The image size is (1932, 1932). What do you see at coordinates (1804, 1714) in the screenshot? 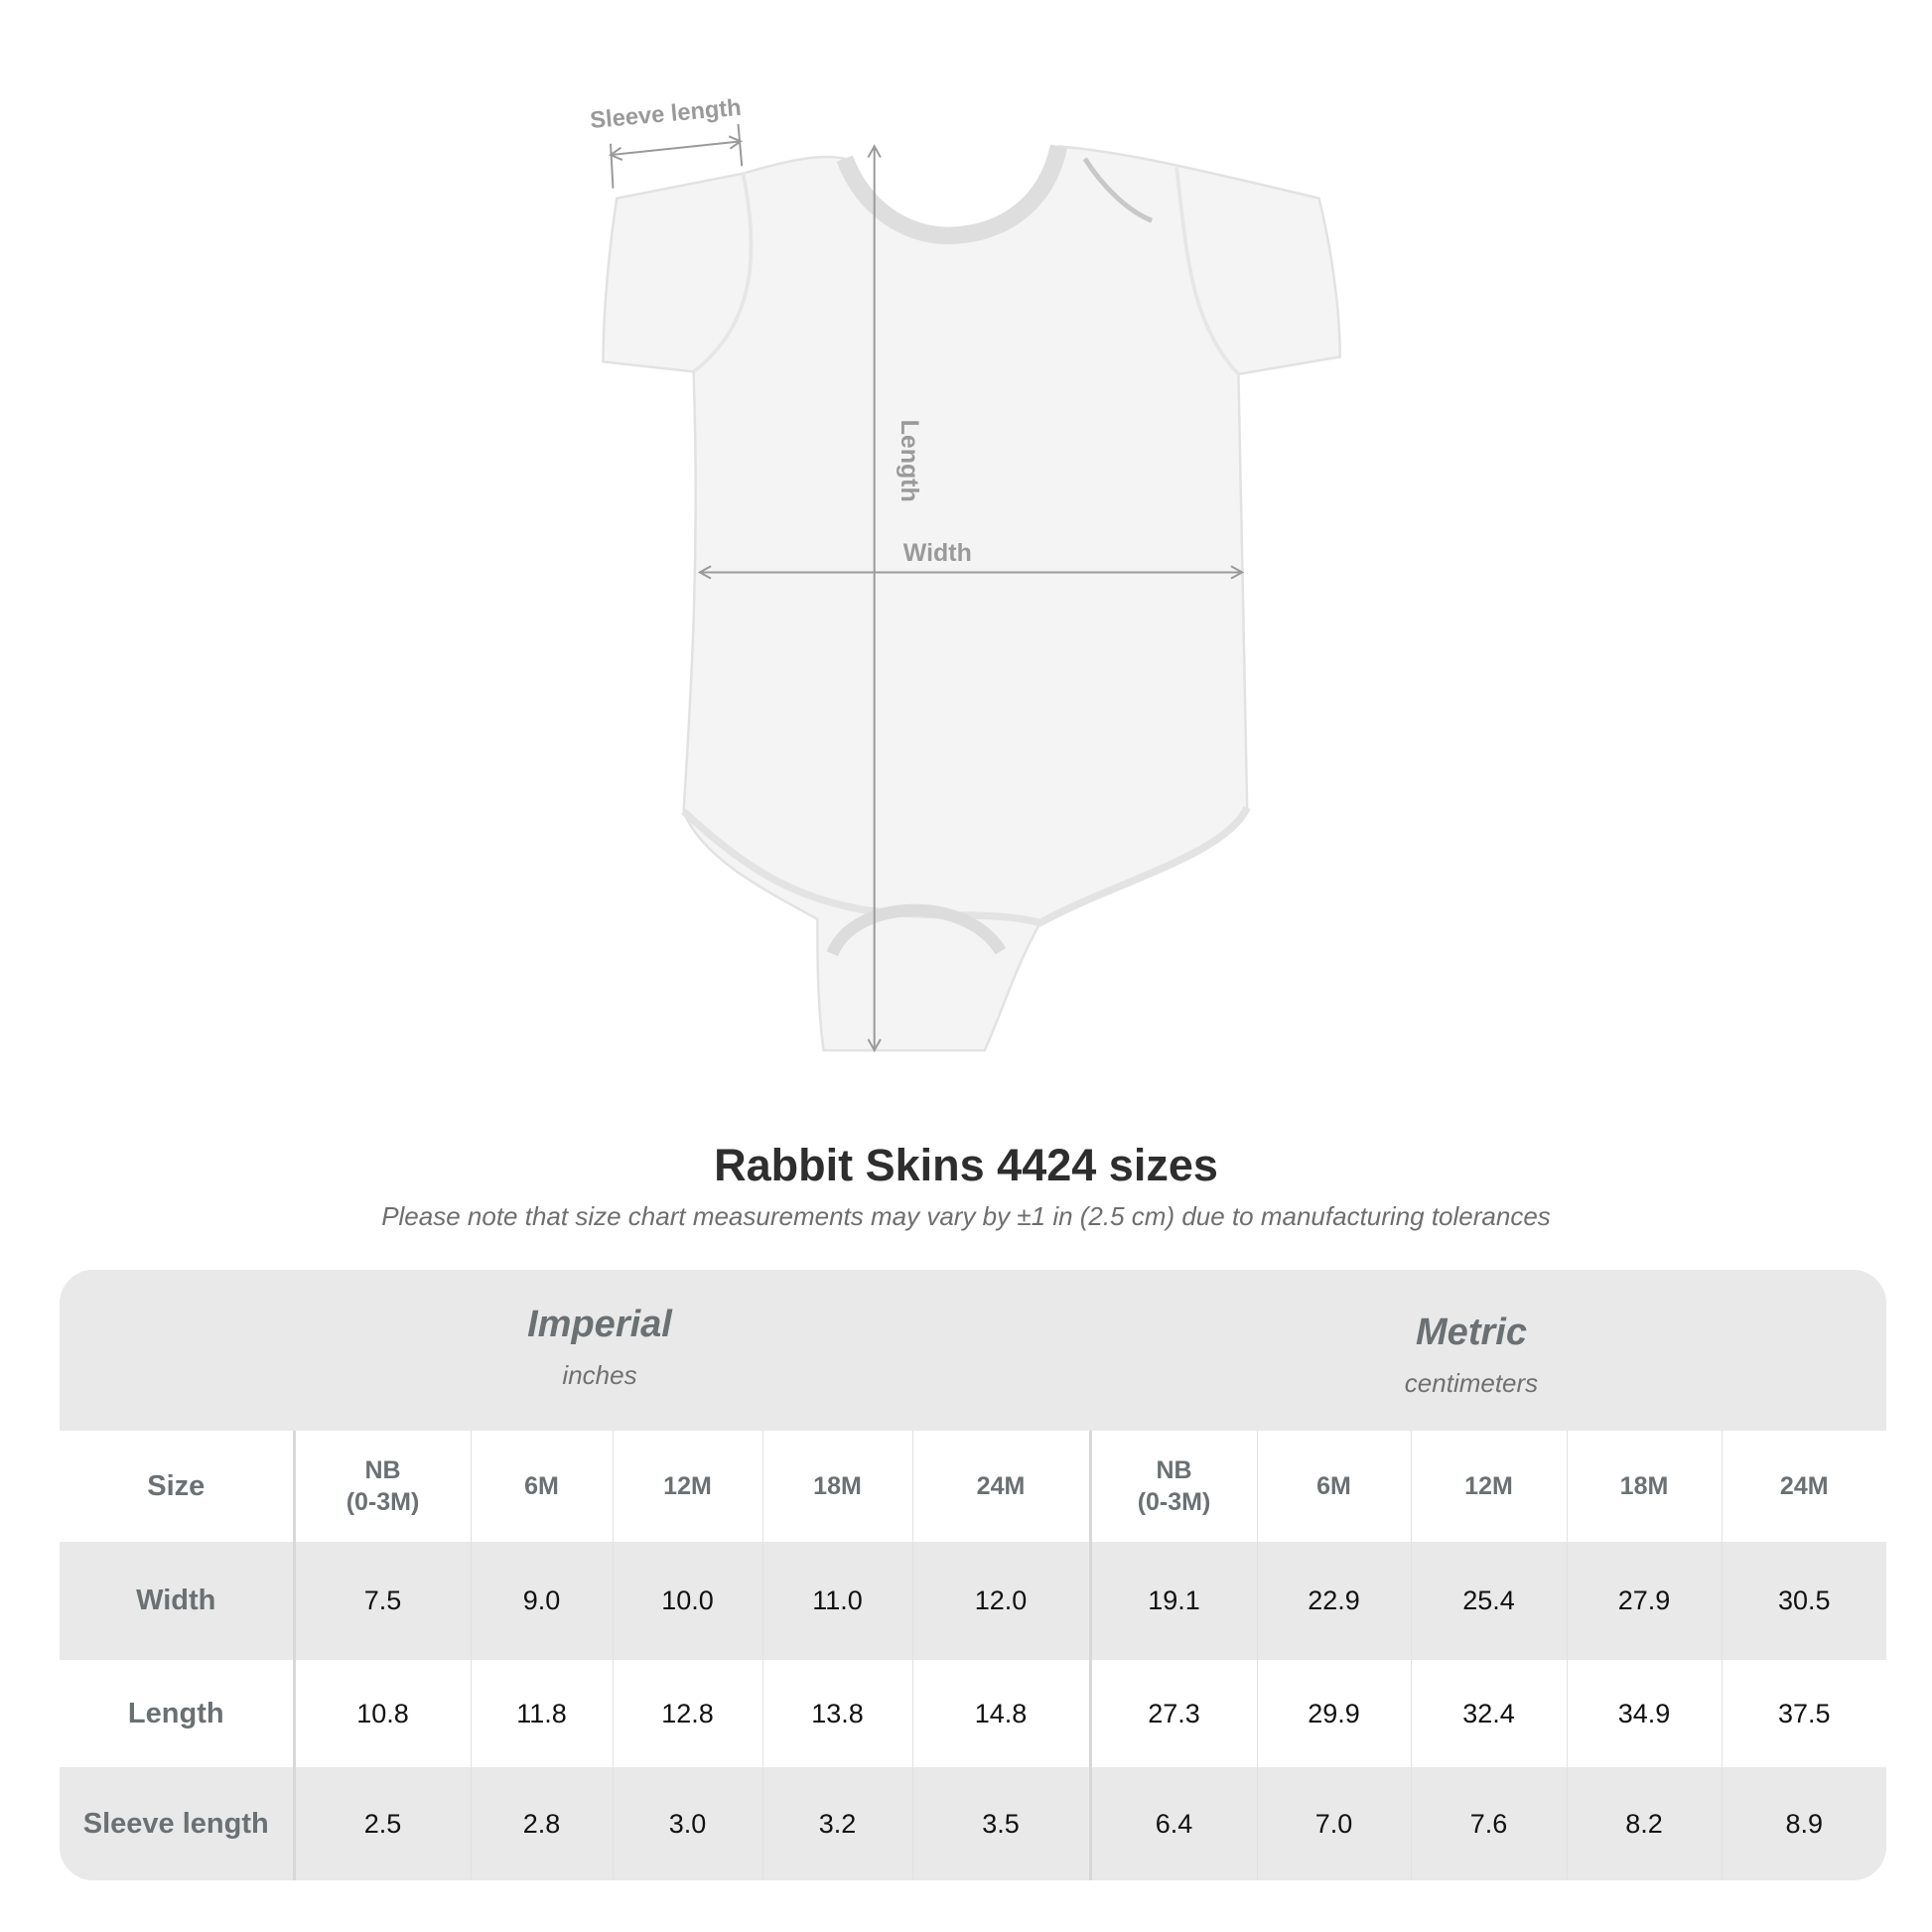
I see `metric-value: 37.5` at bounding box center [1804, 1714].